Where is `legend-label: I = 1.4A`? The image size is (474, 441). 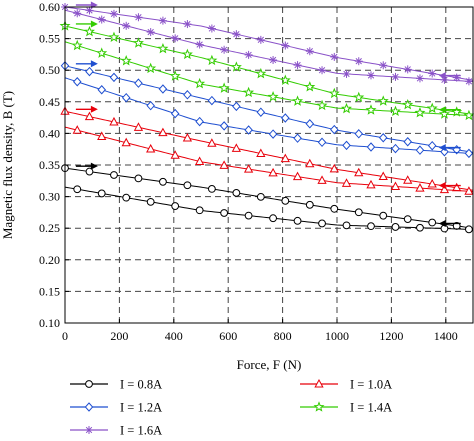 legend-label: I = 1.4A is located at coordinates (371, 408).